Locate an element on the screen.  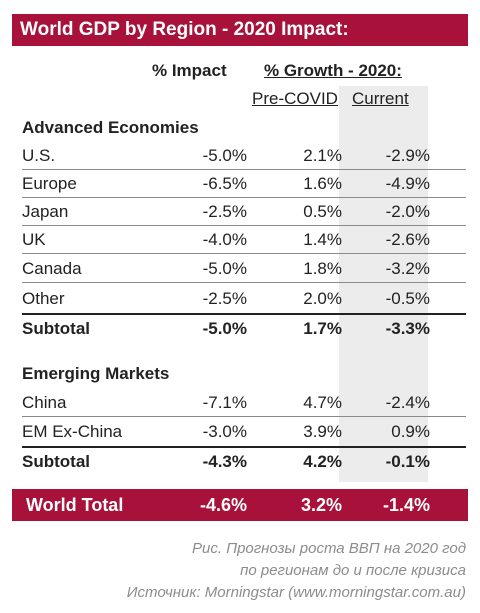
current-value: -0.5% is located at coordinates (407, 298).